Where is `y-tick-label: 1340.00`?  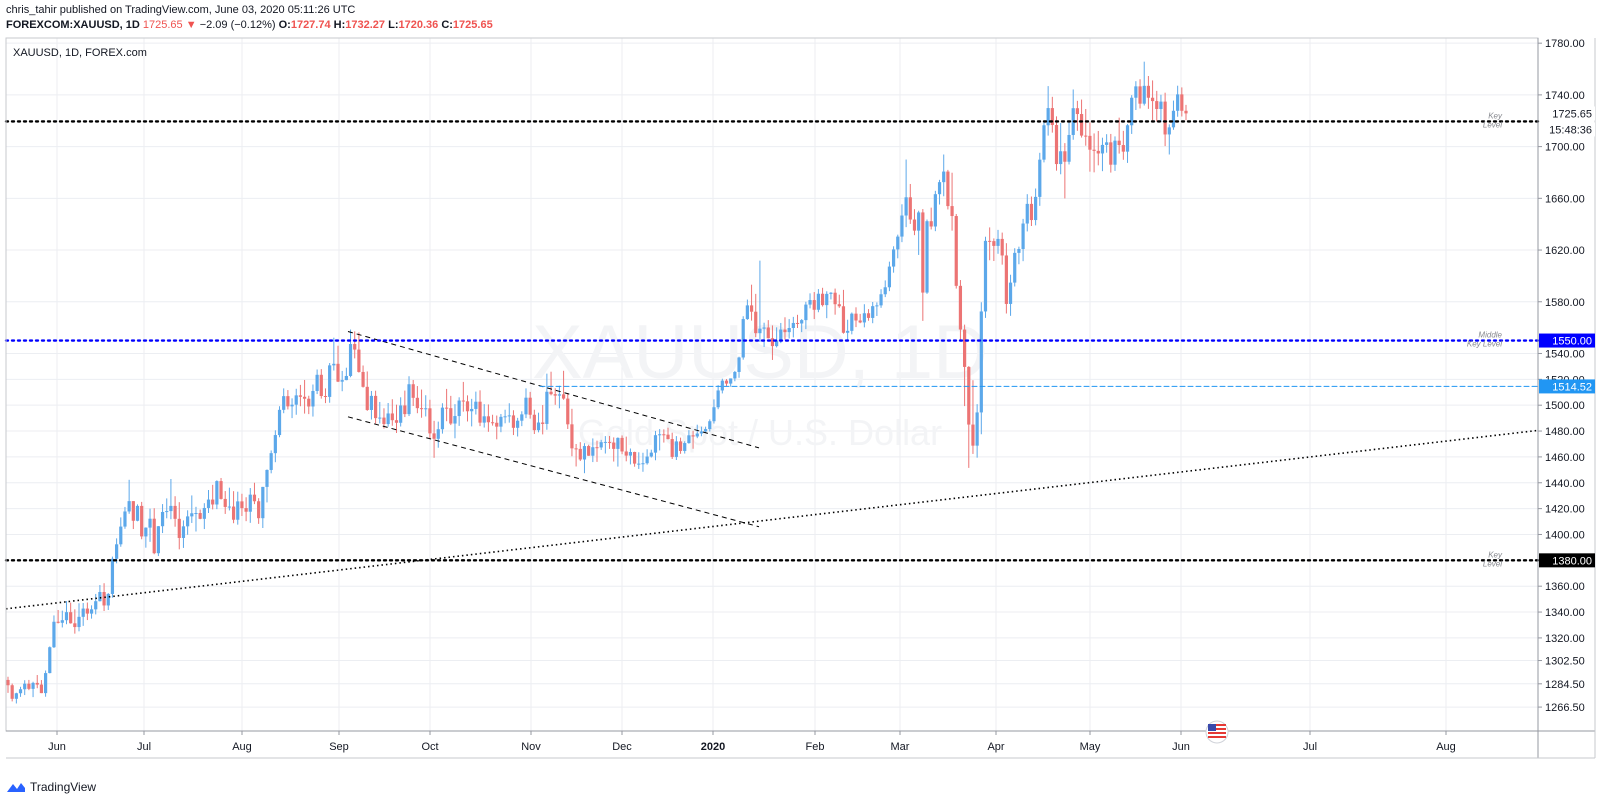
y-tick-label: 1340.00 is located at coordinates (1565, 613).